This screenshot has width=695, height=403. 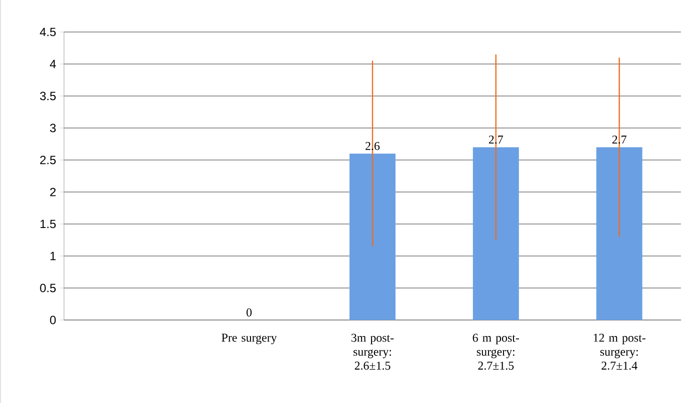 I want to click on y-tick-label: 0.5, so click(x=48, y=288).